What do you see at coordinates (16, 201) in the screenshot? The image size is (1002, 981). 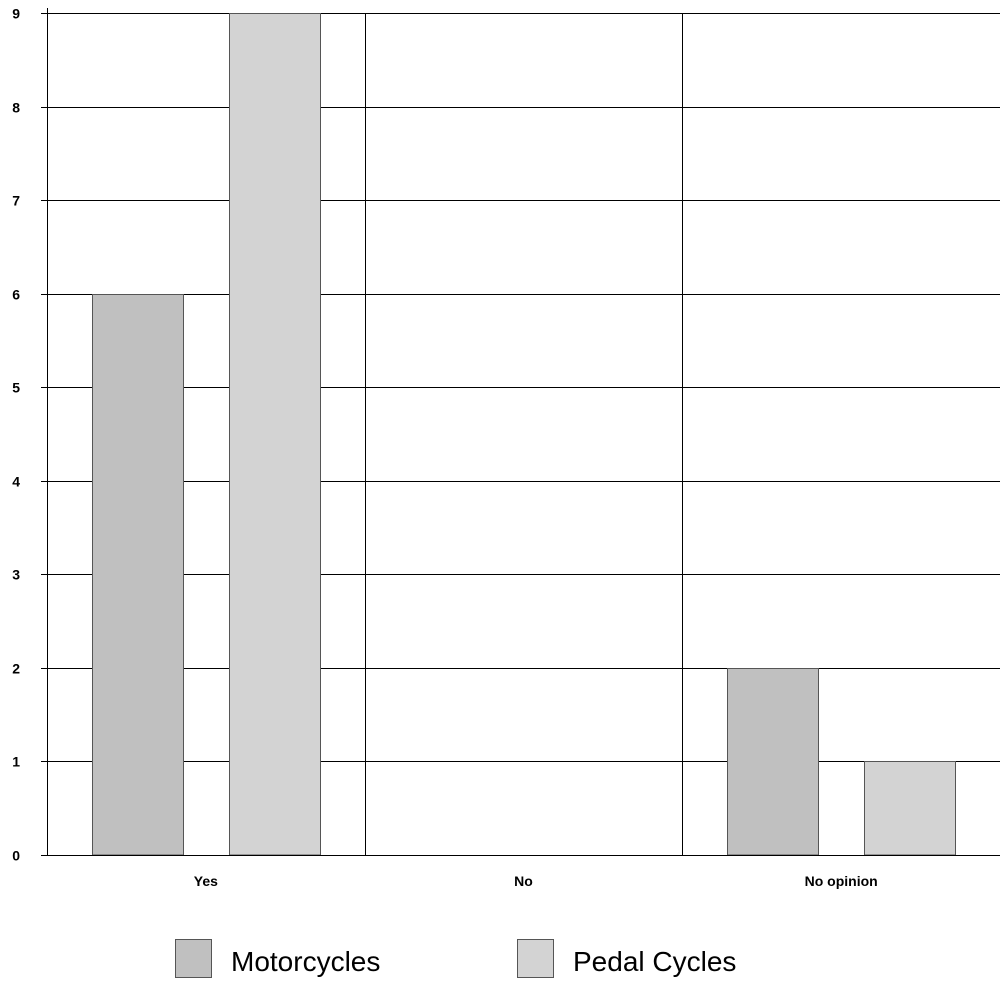 I see `y-tick-label: 7` at bounding box center [16, 201].